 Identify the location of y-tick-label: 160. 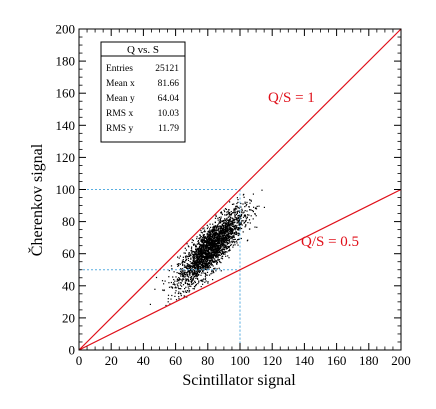
(66, 93).